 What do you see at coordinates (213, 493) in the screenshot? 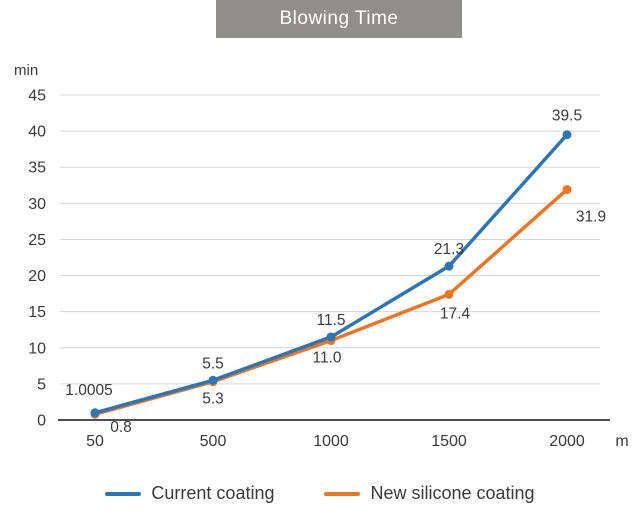
I see `legend-label-current-coating: Current coating` at bounding box center [213, 493].